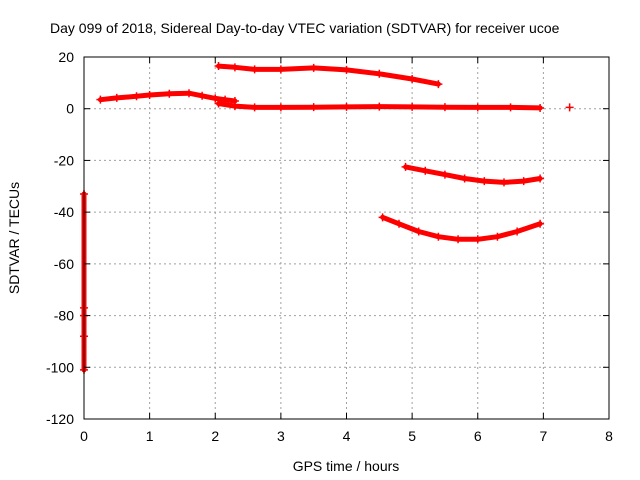 The height and width of the screenshot is (480, 640). I want to click on x-tick-label: 6, so click(478, 436).